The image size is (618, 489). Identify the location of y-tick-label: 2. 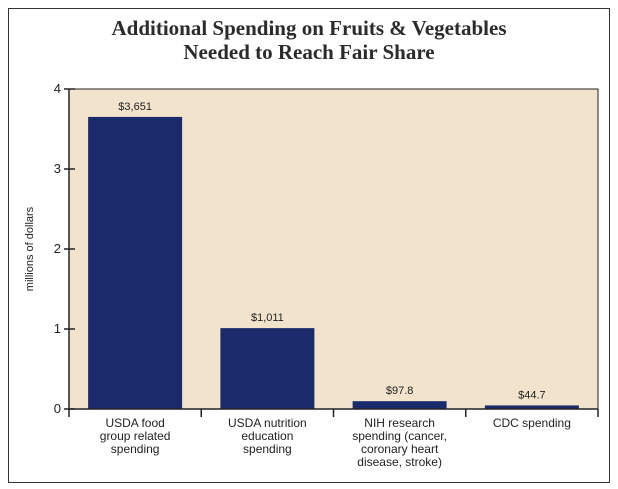
(57, 248).